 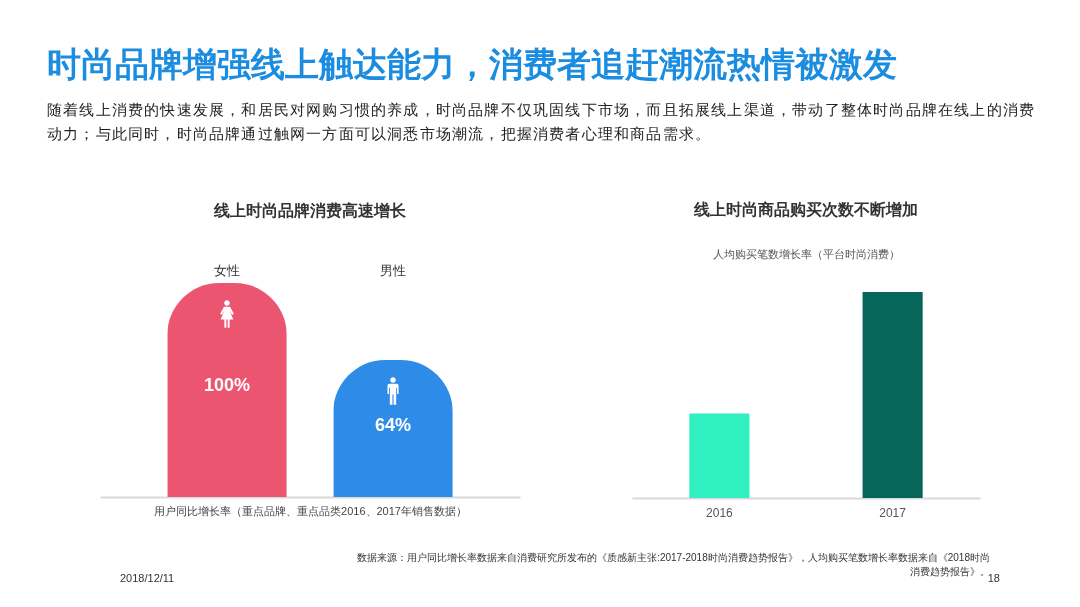 What do you see at coordinates (227, 270) in the screenshot?
I see `x-tick-label: 女性` at bounding box center [227, 270].